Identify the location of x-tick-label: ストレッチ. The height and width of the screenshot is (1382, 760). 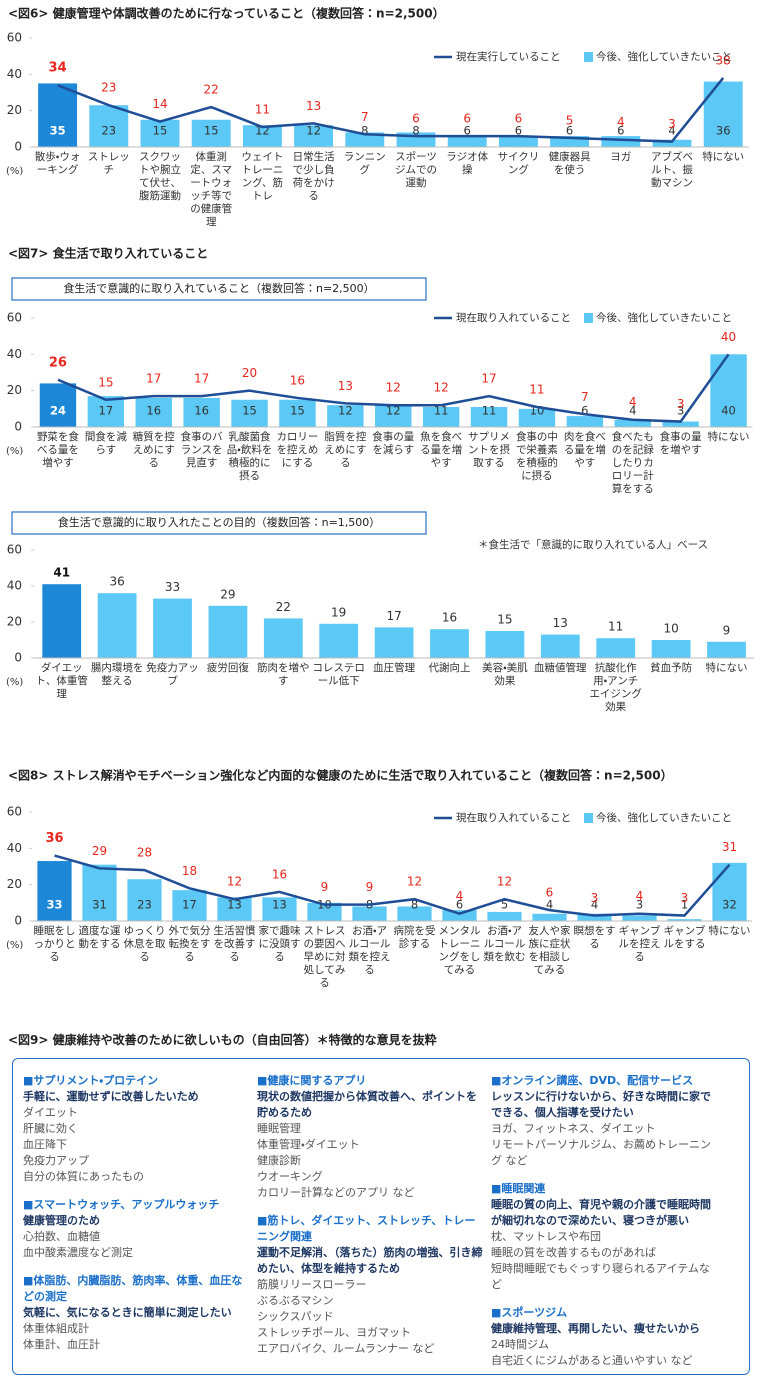
(108, 163).